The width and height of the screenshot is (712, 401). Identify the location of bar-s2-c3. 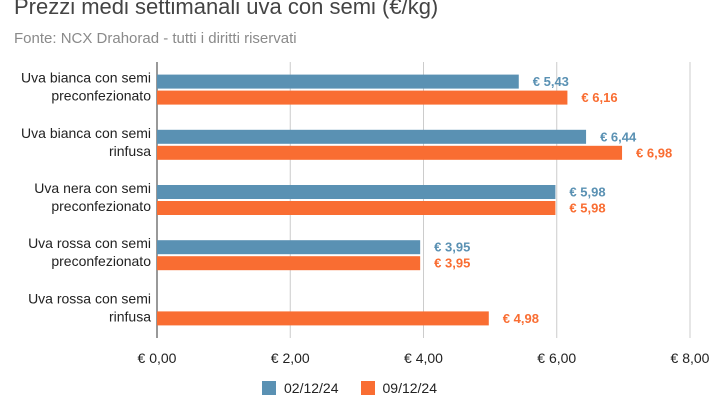
(356, 208).